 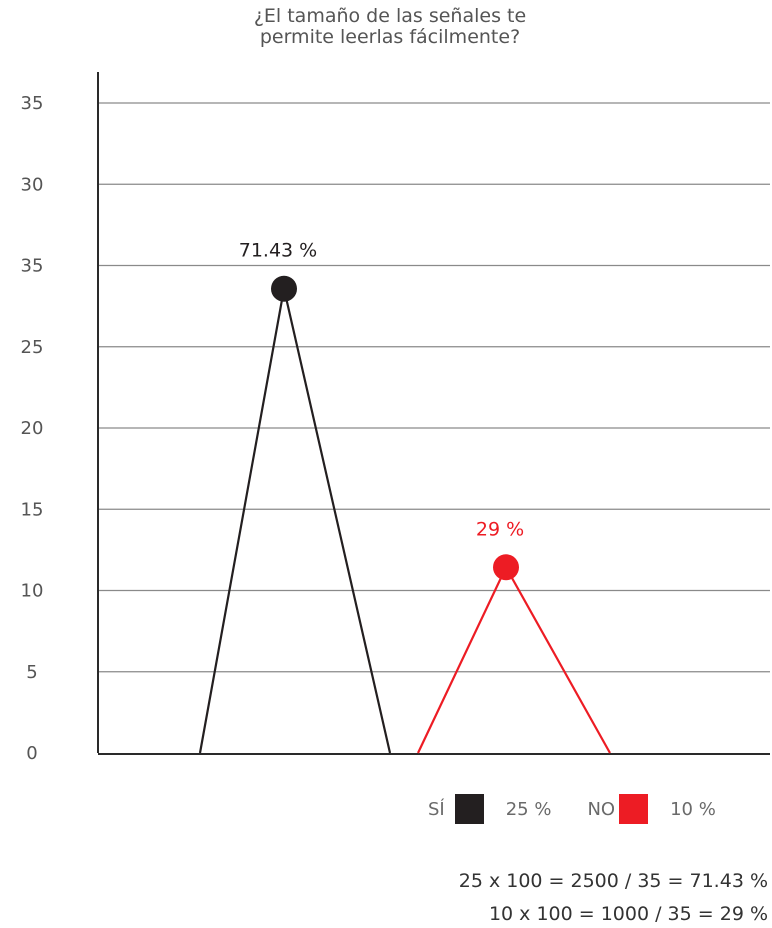 I want to click on y-tick-label: 5, so click(x=31, y=672).